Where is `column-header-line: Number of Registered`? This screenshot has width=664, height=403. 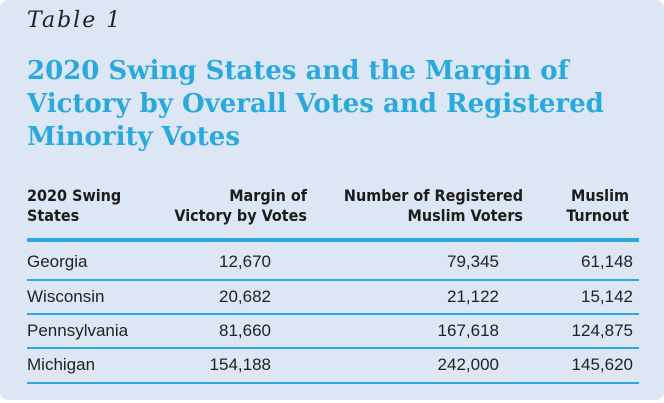 column-header-line: Number of Registered is located at coordinates (433, 195).